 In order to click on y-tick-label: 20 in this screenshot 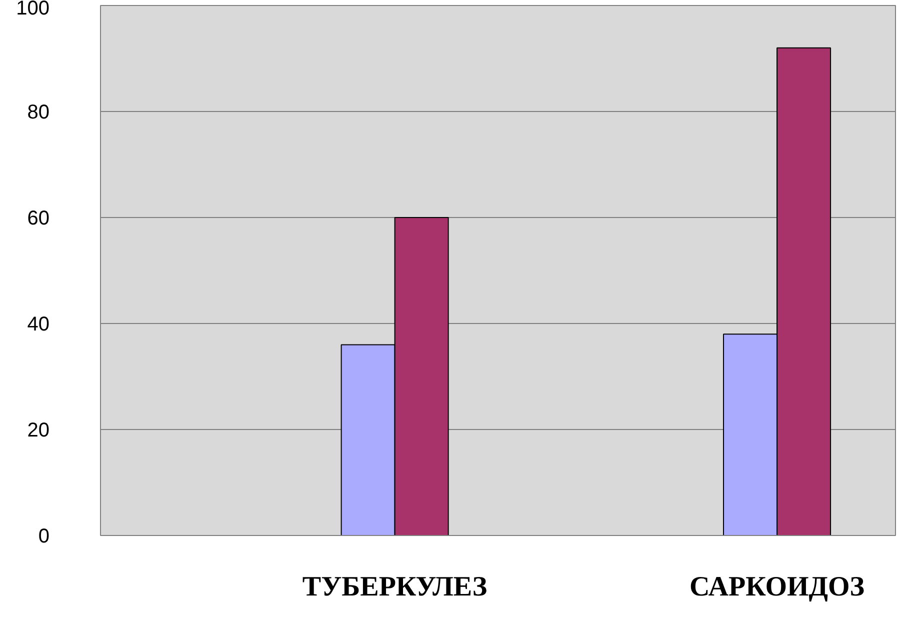, I will do `click(38, 431)`.